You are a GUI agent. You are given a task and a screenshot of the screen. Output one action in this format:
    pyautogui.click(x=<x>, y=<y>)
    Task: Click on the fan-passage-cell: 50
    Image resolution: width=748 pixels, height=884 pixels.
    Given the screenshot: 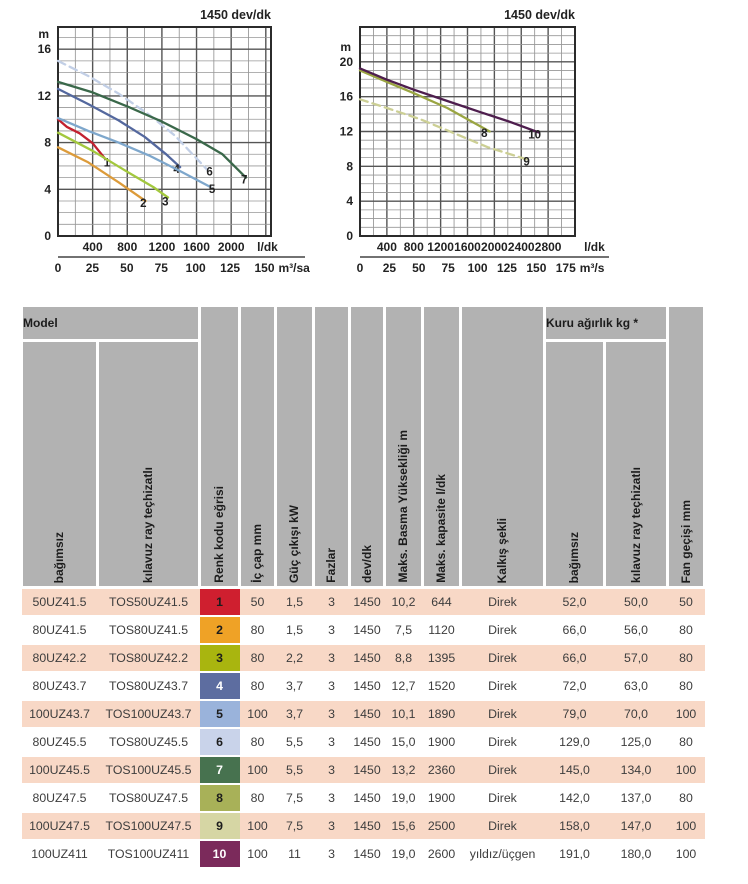 What is the action you would take?
    pyautogui.click(x=686, y=601)
    